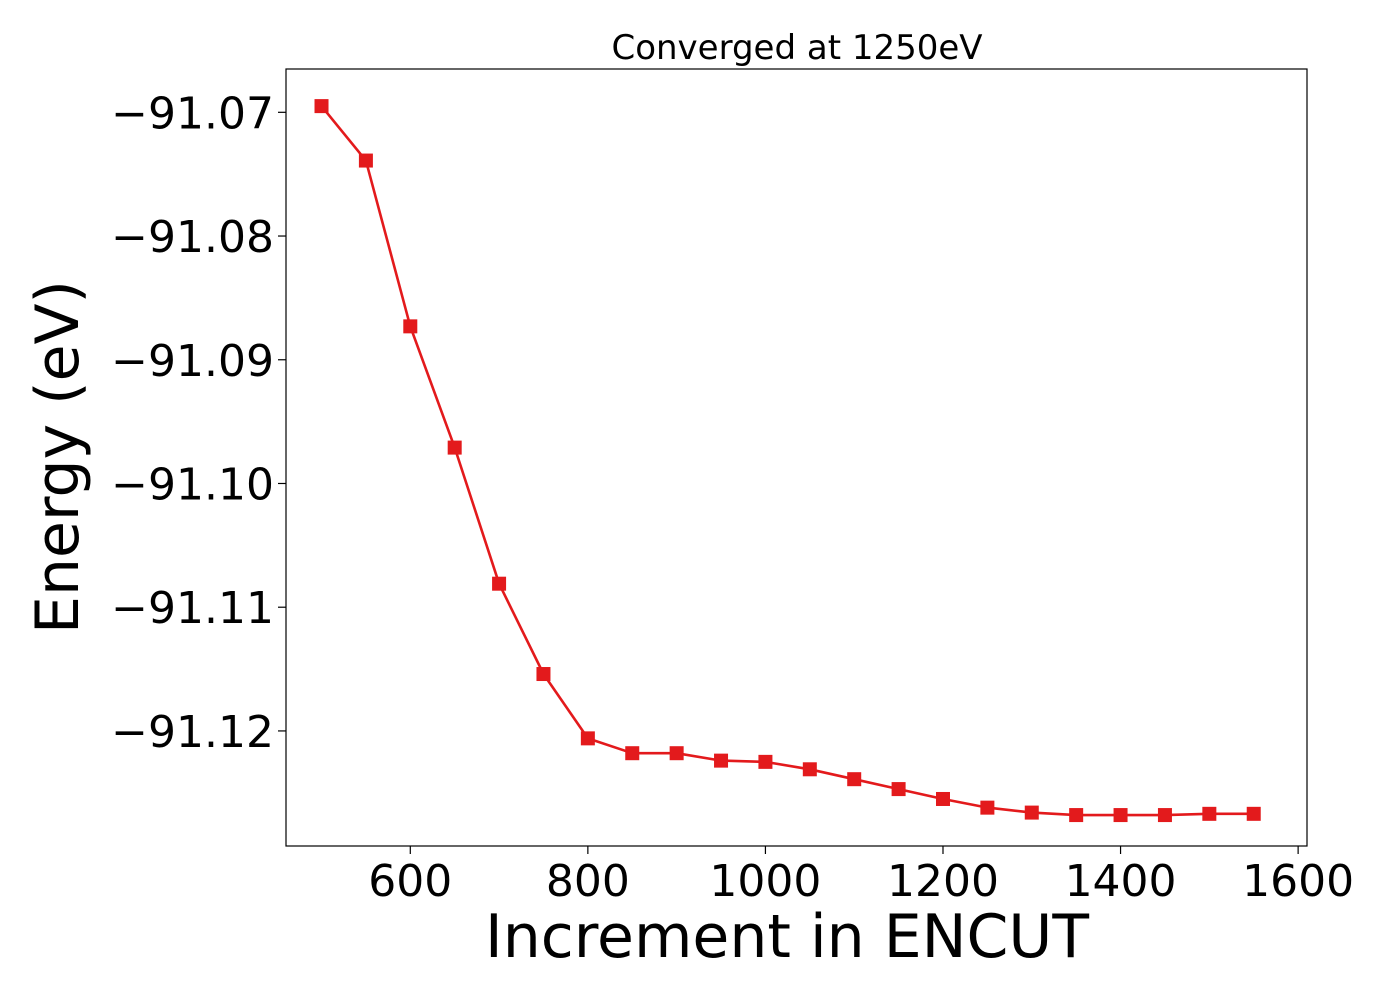 Image resolution: width=1400 pixels, height=1000 pixels. Describe the element at coordinates (1121, 881) in the screenshot. I see `x-tick-label: 1400` at that location.